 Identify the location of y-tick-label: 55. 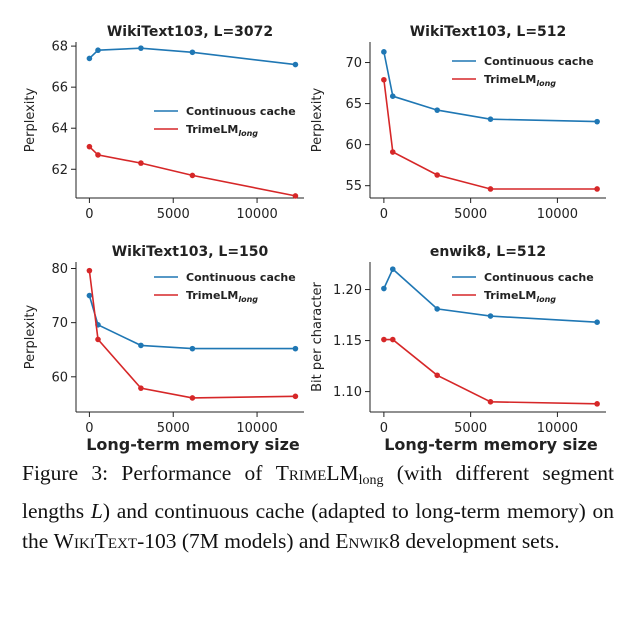
(353, 186).